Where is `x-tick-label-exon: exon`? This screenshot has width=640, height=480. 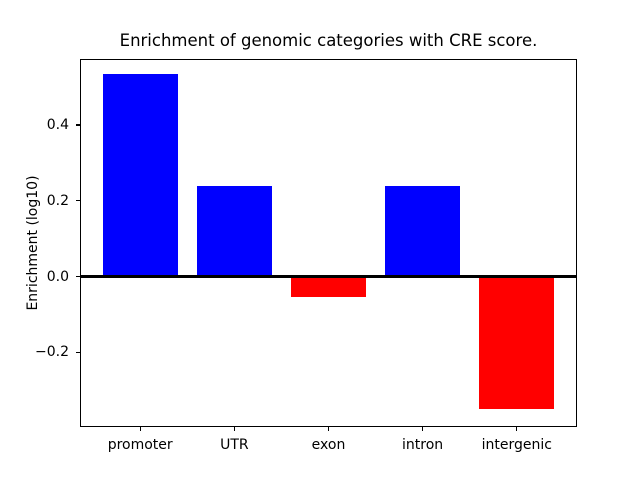
x-tick-label-exon: exon is located at coordinates (328, 445).